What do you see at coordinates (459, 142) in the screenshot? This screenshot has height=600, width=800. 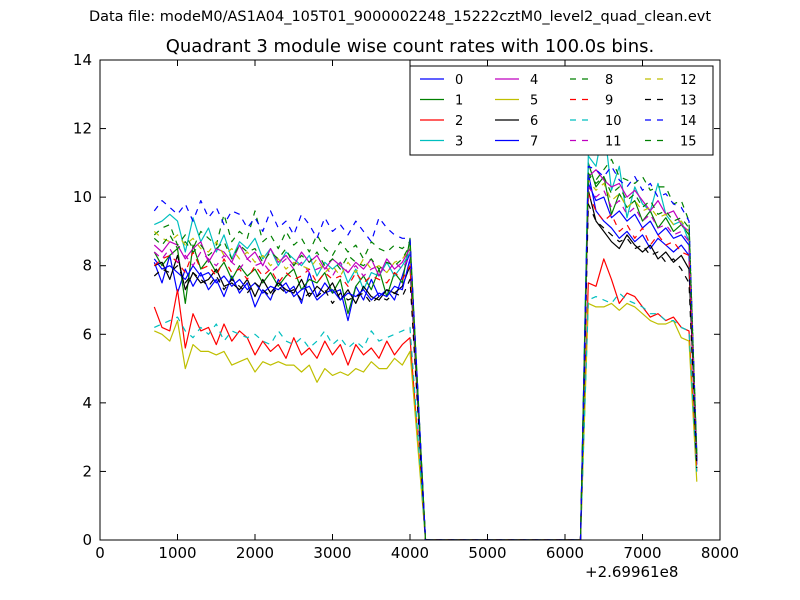 I see `legend-label-3: 3` at bounding box center [459, 142].